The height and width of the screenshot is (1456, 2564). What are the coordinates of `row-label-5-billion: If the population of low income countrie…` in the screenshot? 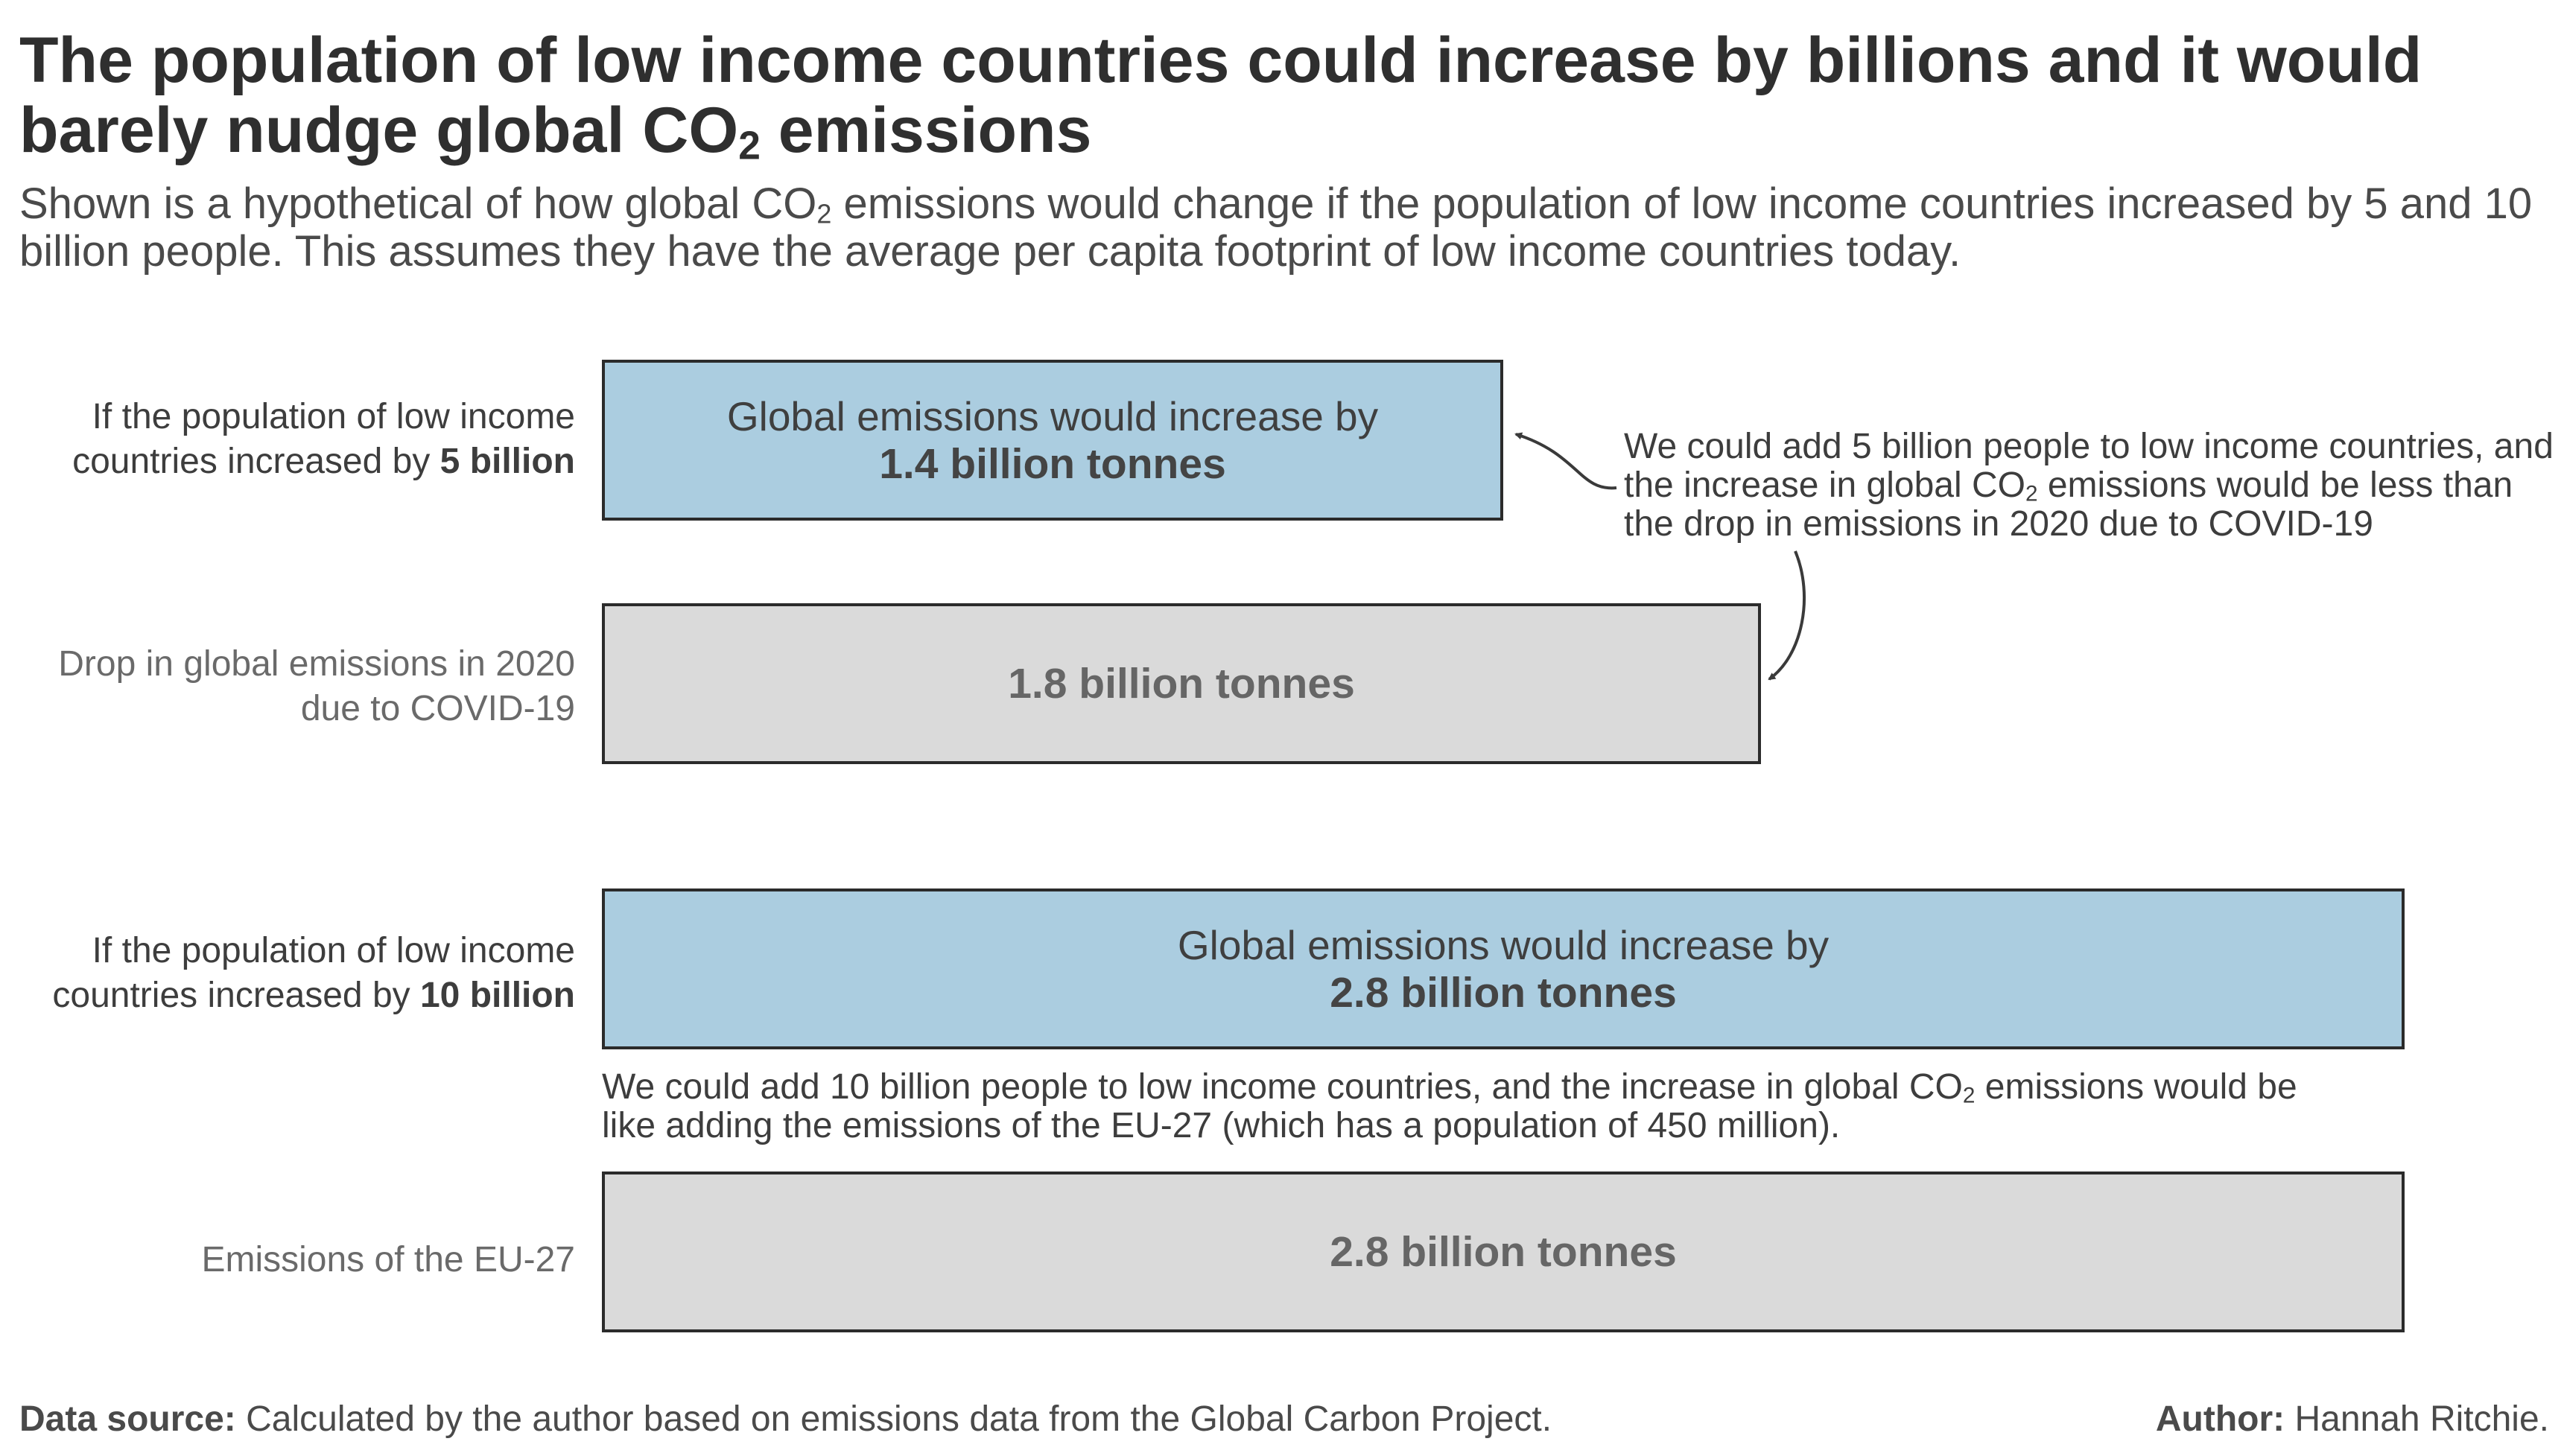 It's located at (287, 439).